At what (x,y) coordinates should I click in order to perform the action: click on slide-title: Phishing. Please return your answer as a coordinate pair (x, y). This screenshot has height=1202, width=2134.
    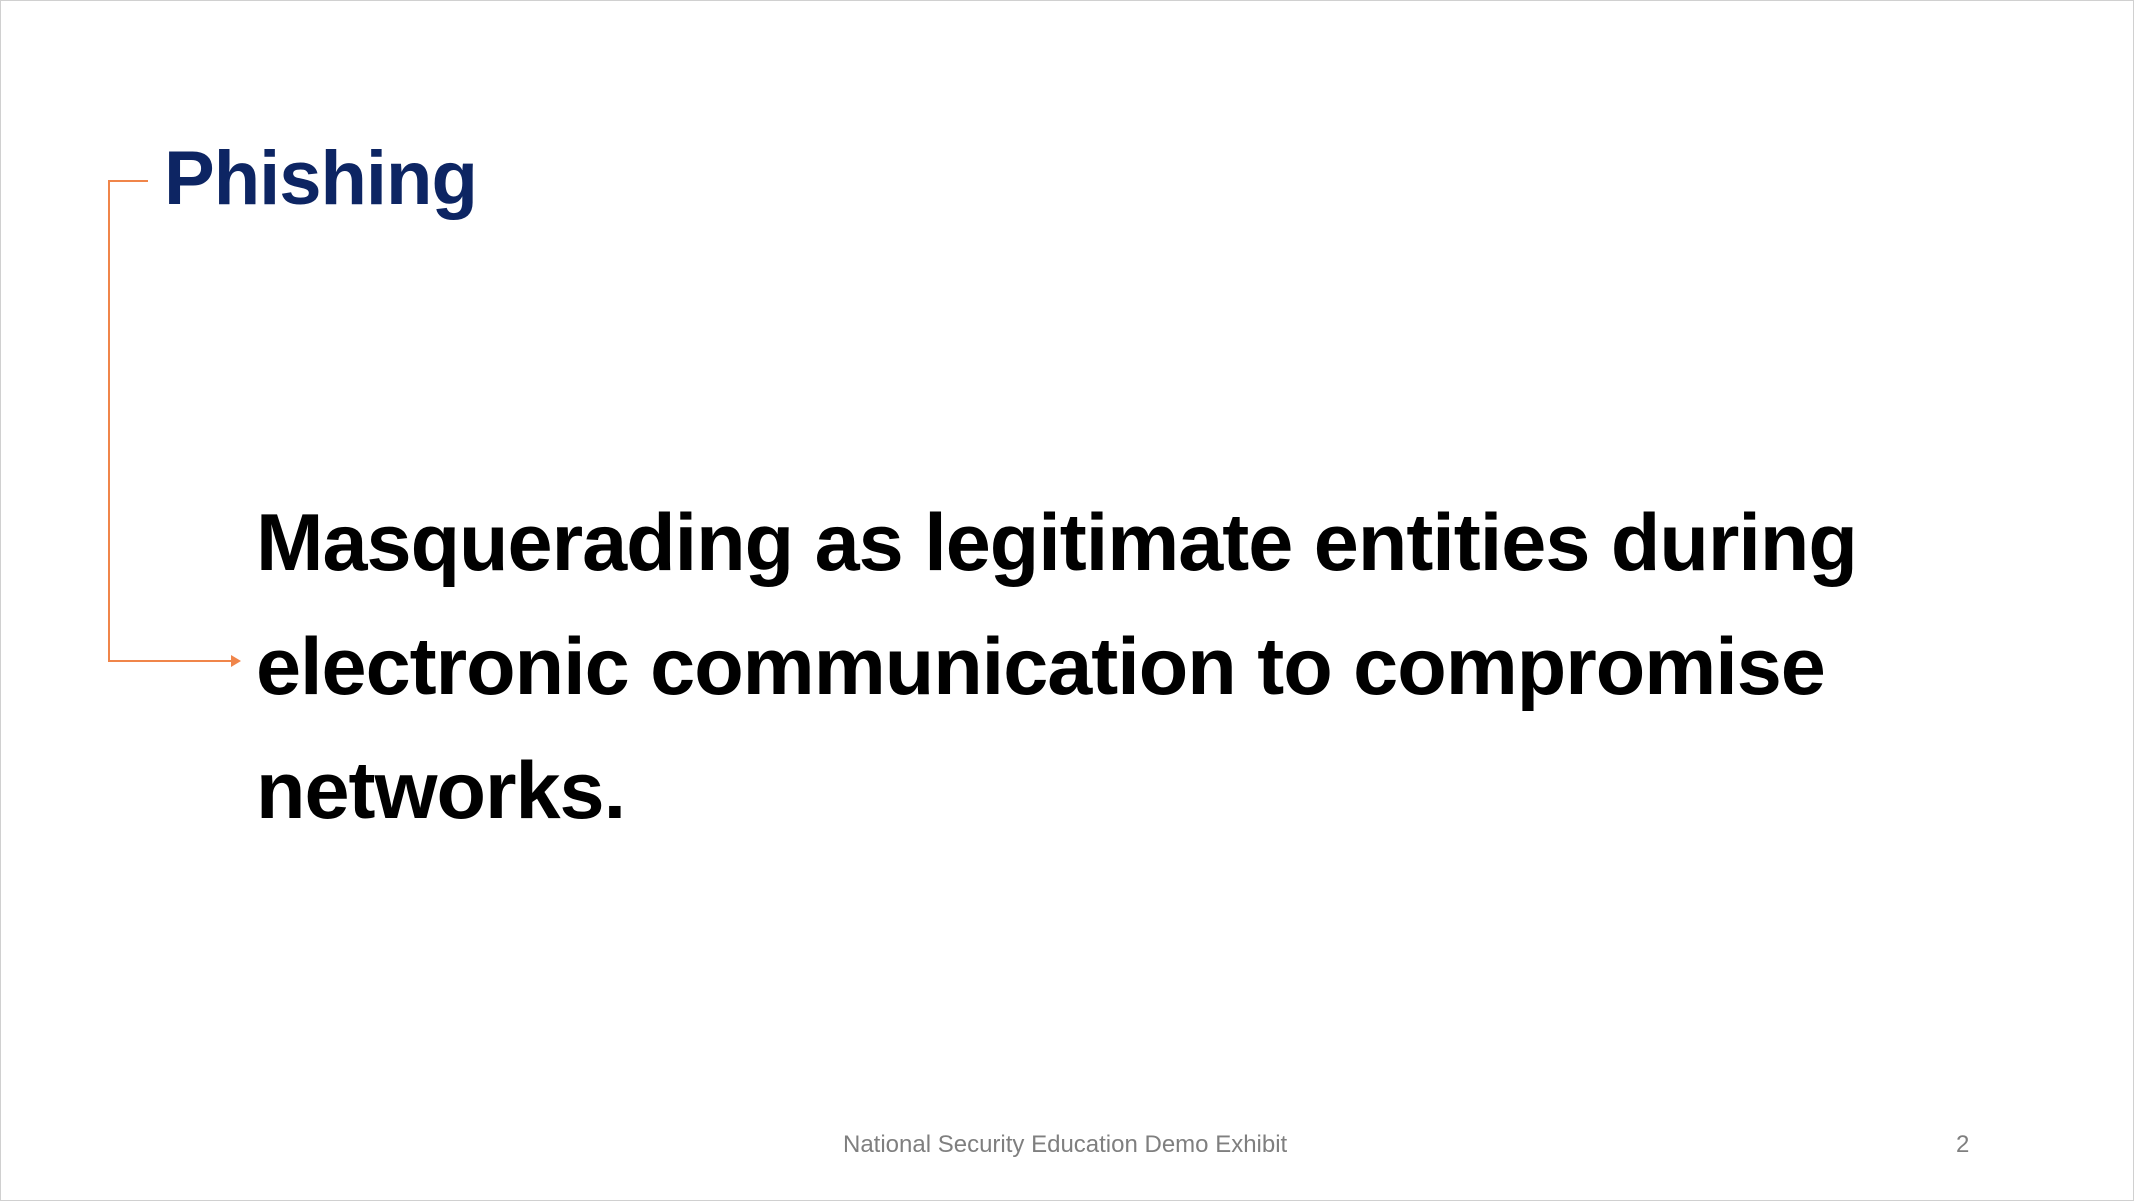
    Looking at the image, I should click on (321, 178).